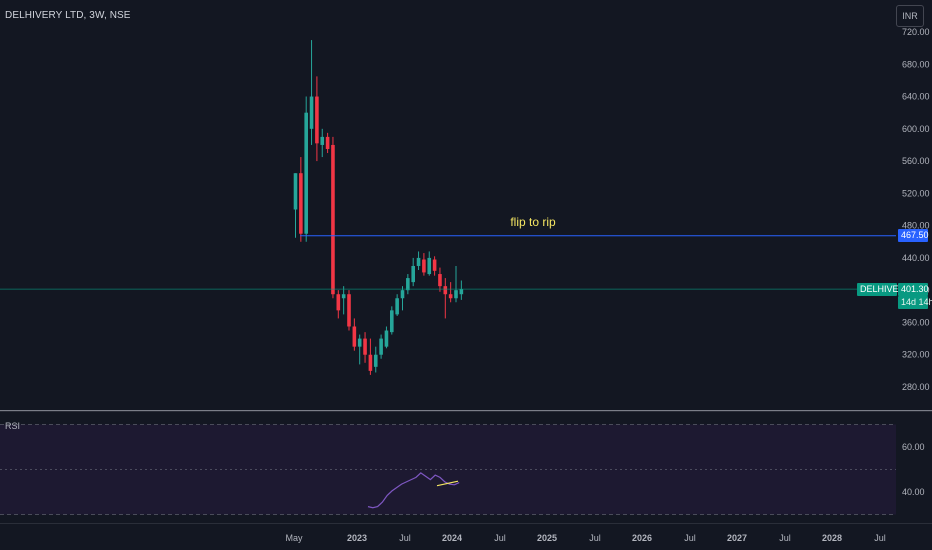 The width and height of the screenshot is (932, 550). What do you see at coordinates (913, 447) in the screenshot?
I see `rsi-tick-label: 60.00` at bounding box center [913, 447].